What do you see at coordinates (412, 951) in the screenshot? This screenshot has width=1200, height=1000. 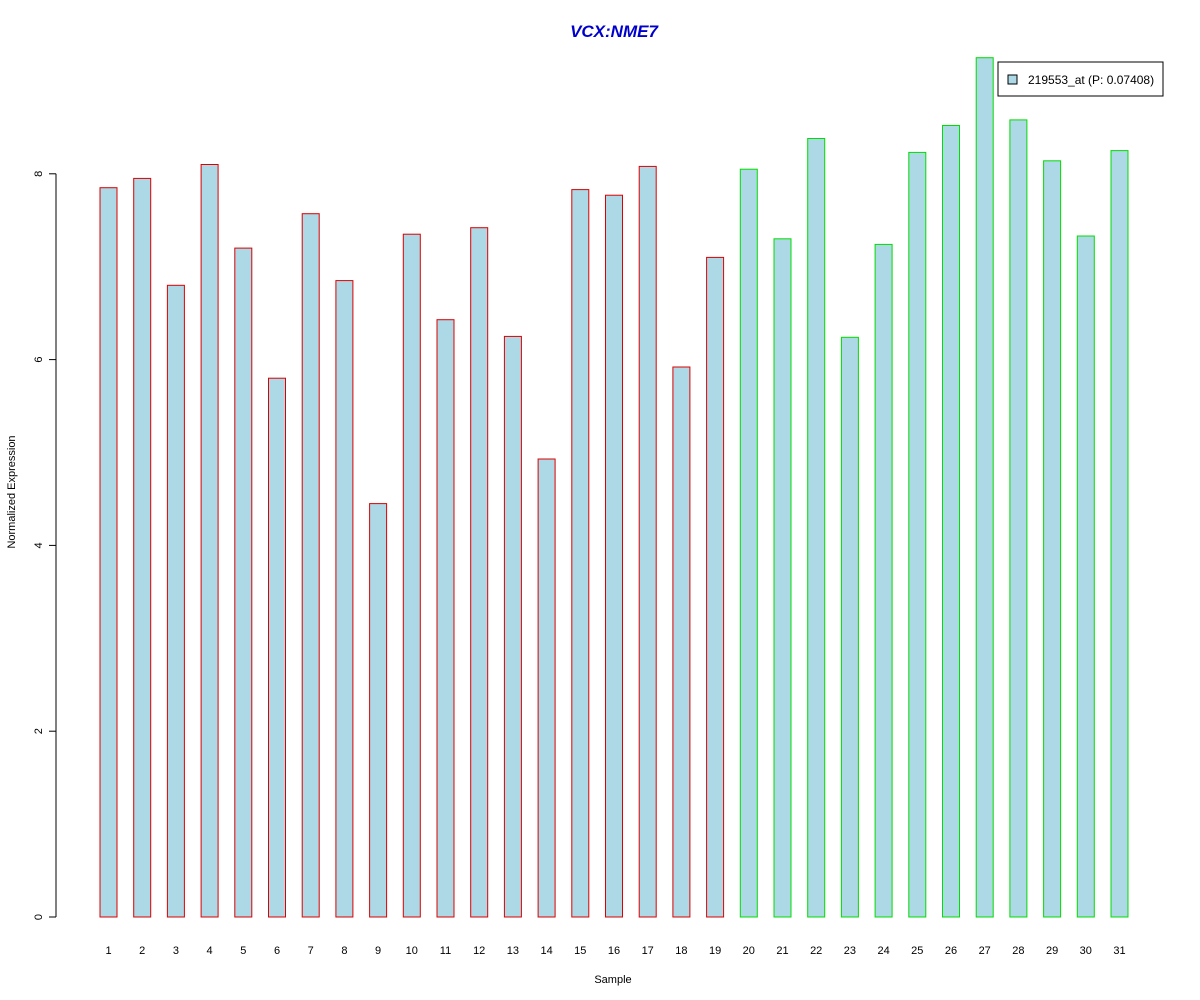 I see `x-tick-label: 10` at bounding box center [412, 951].